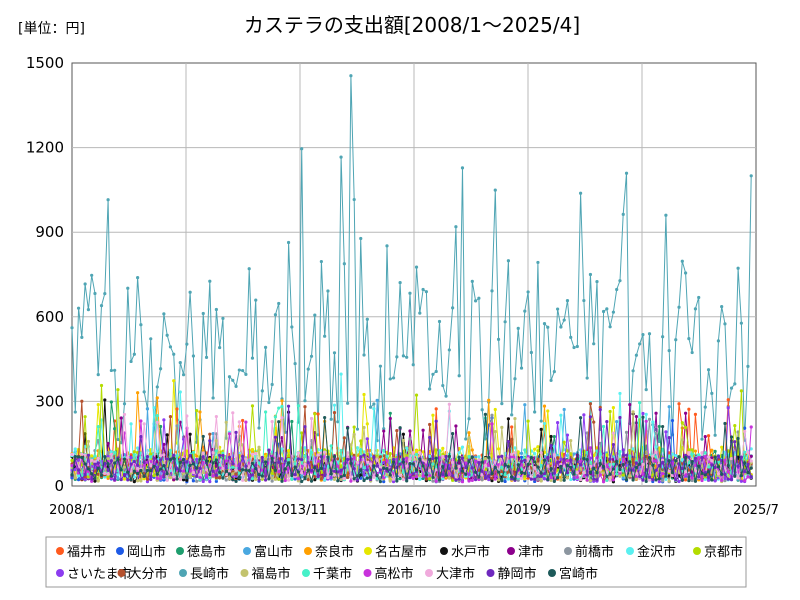 The height and width of the screenshot is (600, 800). What do you see at coordinates (300, 510) in the screenshot?
I see `x-tick-label: 2013/11` at bounding box center [300, 510].